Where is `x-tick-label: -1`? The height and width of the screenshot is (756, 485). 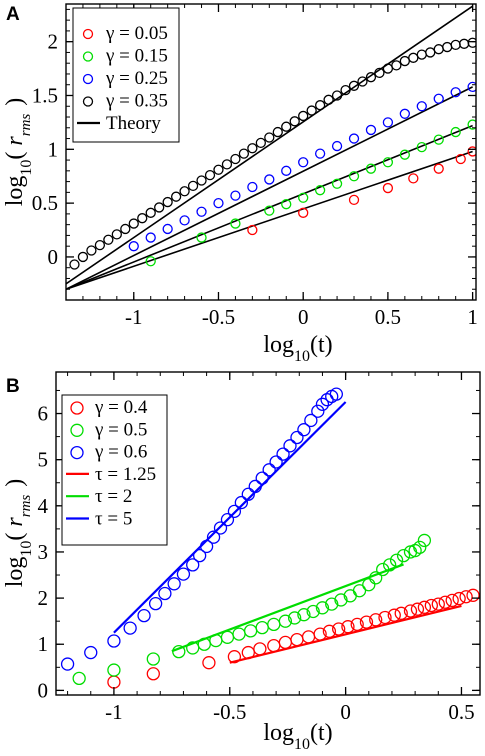 x-tick-label: -1 is located at coordinates (114, 712).